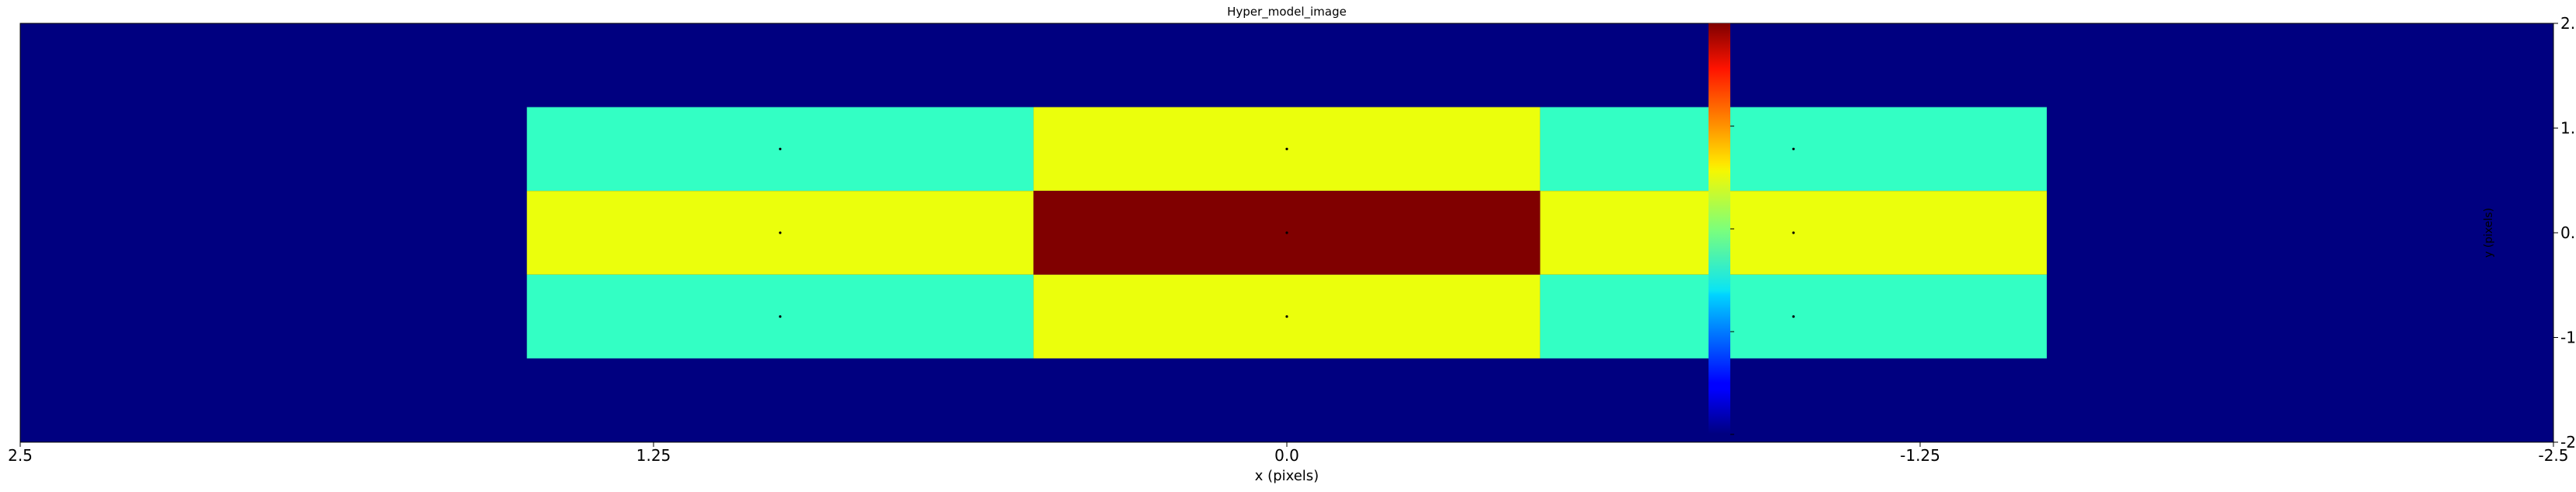 The image size is (2576, 492). I want to click on chart-title: Hyper_model_image, so click(1287, 12).